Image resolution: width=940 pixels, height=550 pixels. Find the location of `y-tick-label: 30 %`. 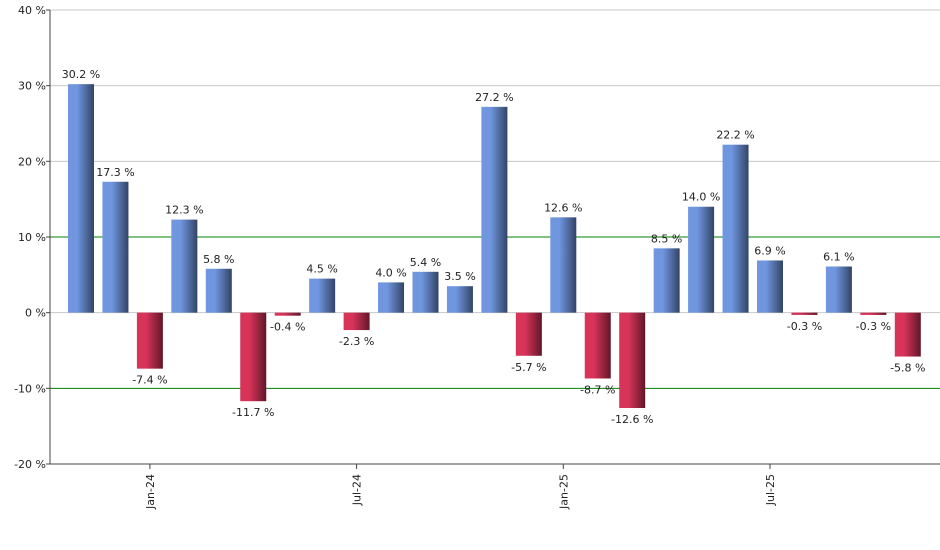

y-tick-label: 30 % is located at coordinates (32, 86).